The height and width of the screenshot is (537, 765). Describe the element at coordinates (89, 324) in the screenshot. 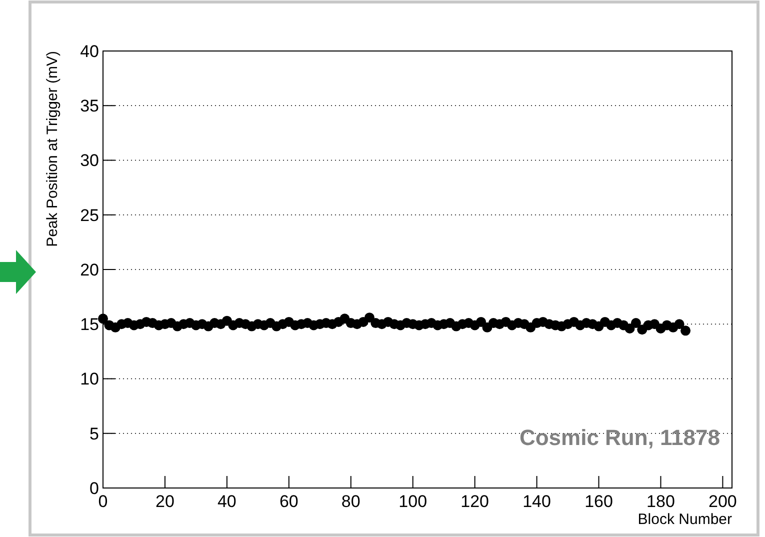

I see `y-tick-label: 15` at that location.